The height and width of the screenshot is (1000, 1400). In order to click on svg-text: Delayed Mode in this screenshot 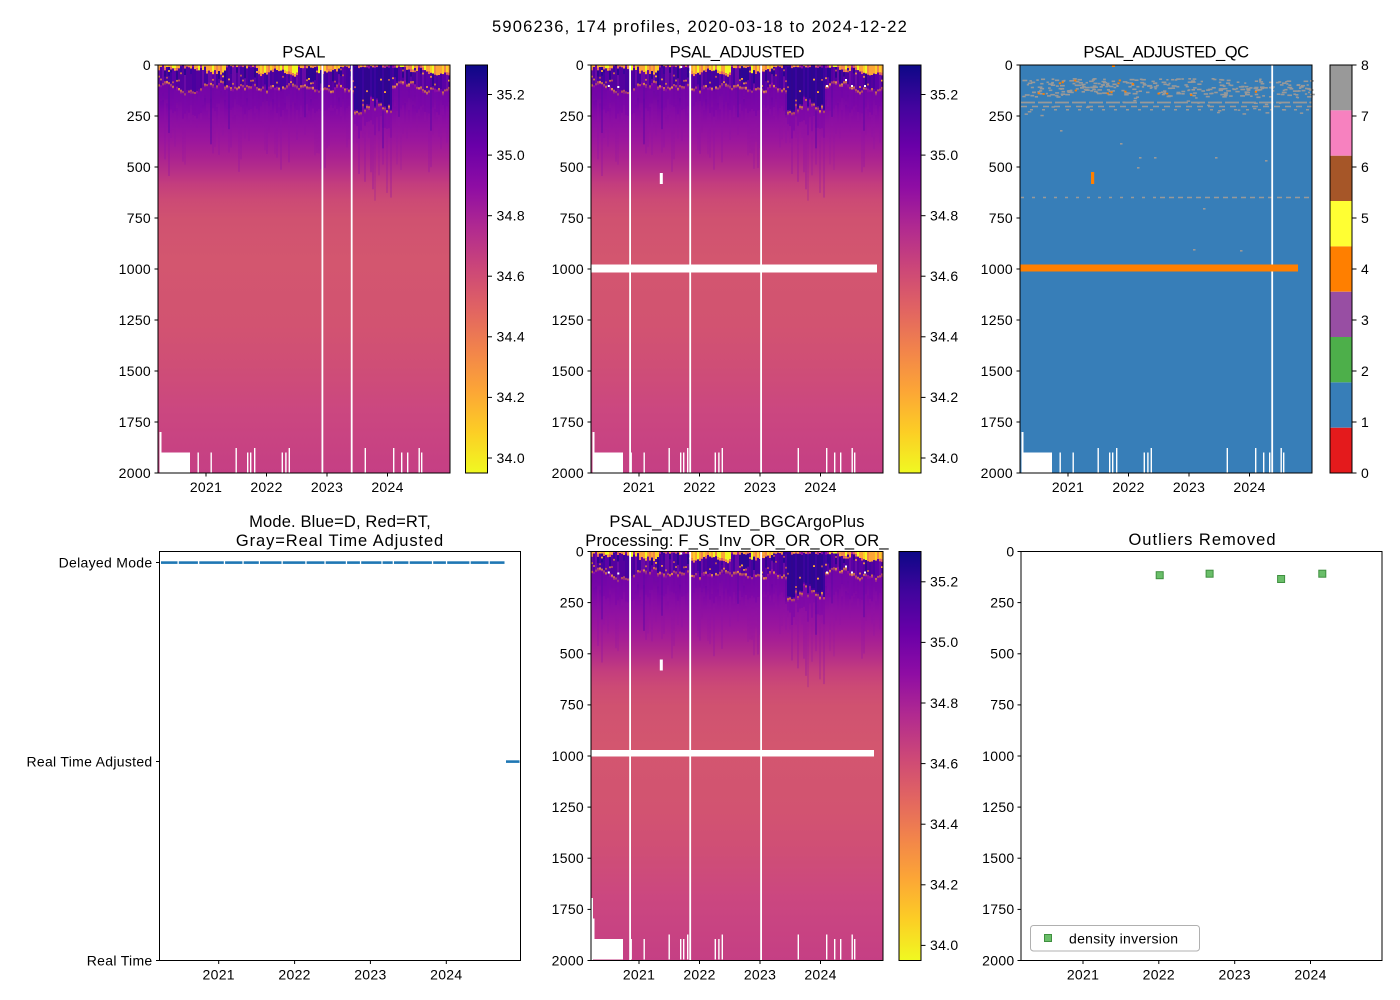, I will do `click(106, 562)`.